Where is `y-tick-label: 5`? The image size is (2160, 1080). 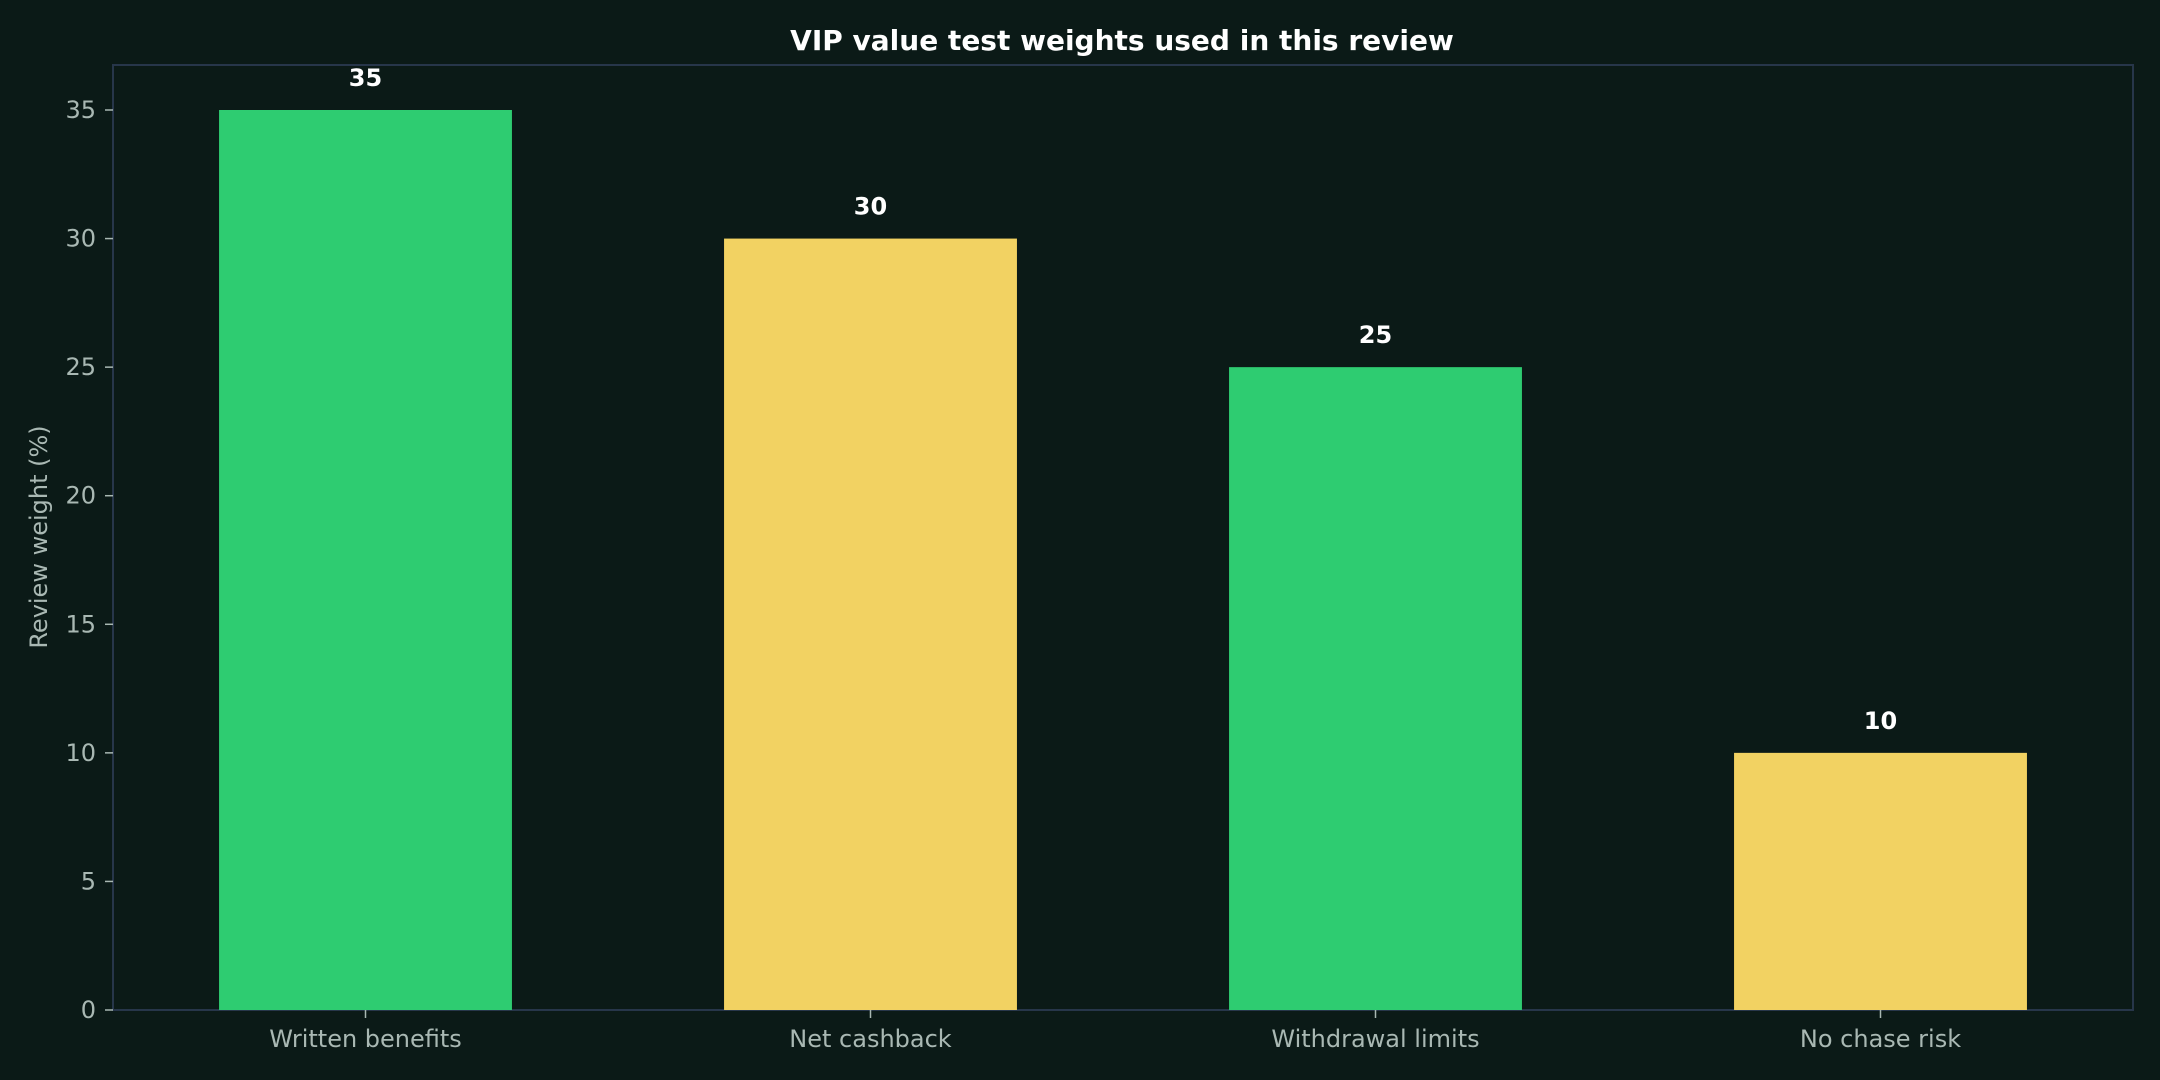 y-tick-label: 5 is located at coordinates (88, 881).